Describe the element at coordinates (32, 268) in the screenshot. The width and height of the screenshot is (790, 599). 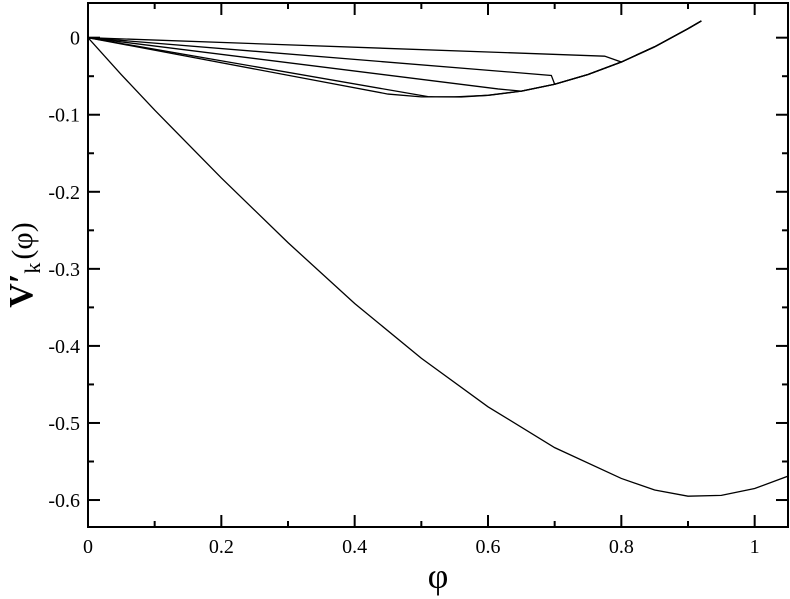
I see `y-axis-label-sub: k` at that location.